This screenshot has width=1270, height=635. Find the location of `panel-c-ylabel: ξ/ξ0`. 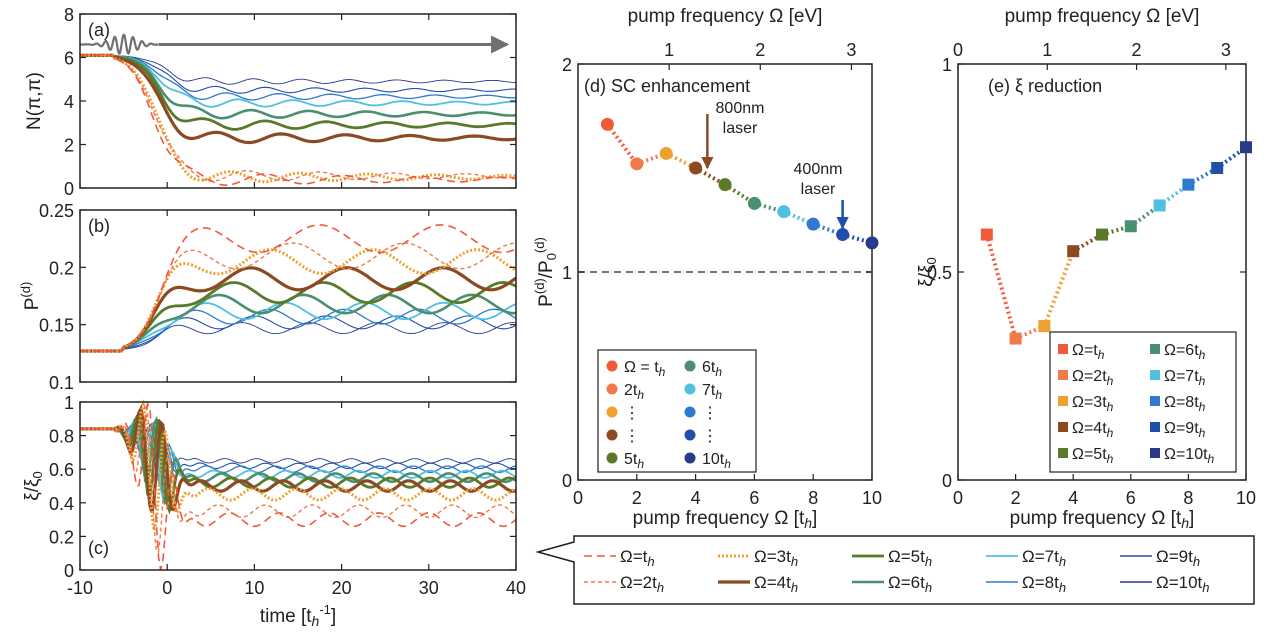

panel-c-ylabel: ξ/ξ0 is located at coordinates (33, 486).